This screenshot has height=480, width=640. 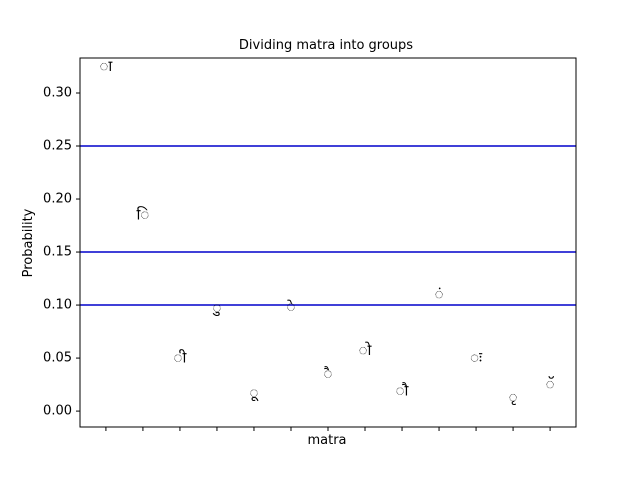 I want to click on data-point-6: ै, so click(x=328, y=373).